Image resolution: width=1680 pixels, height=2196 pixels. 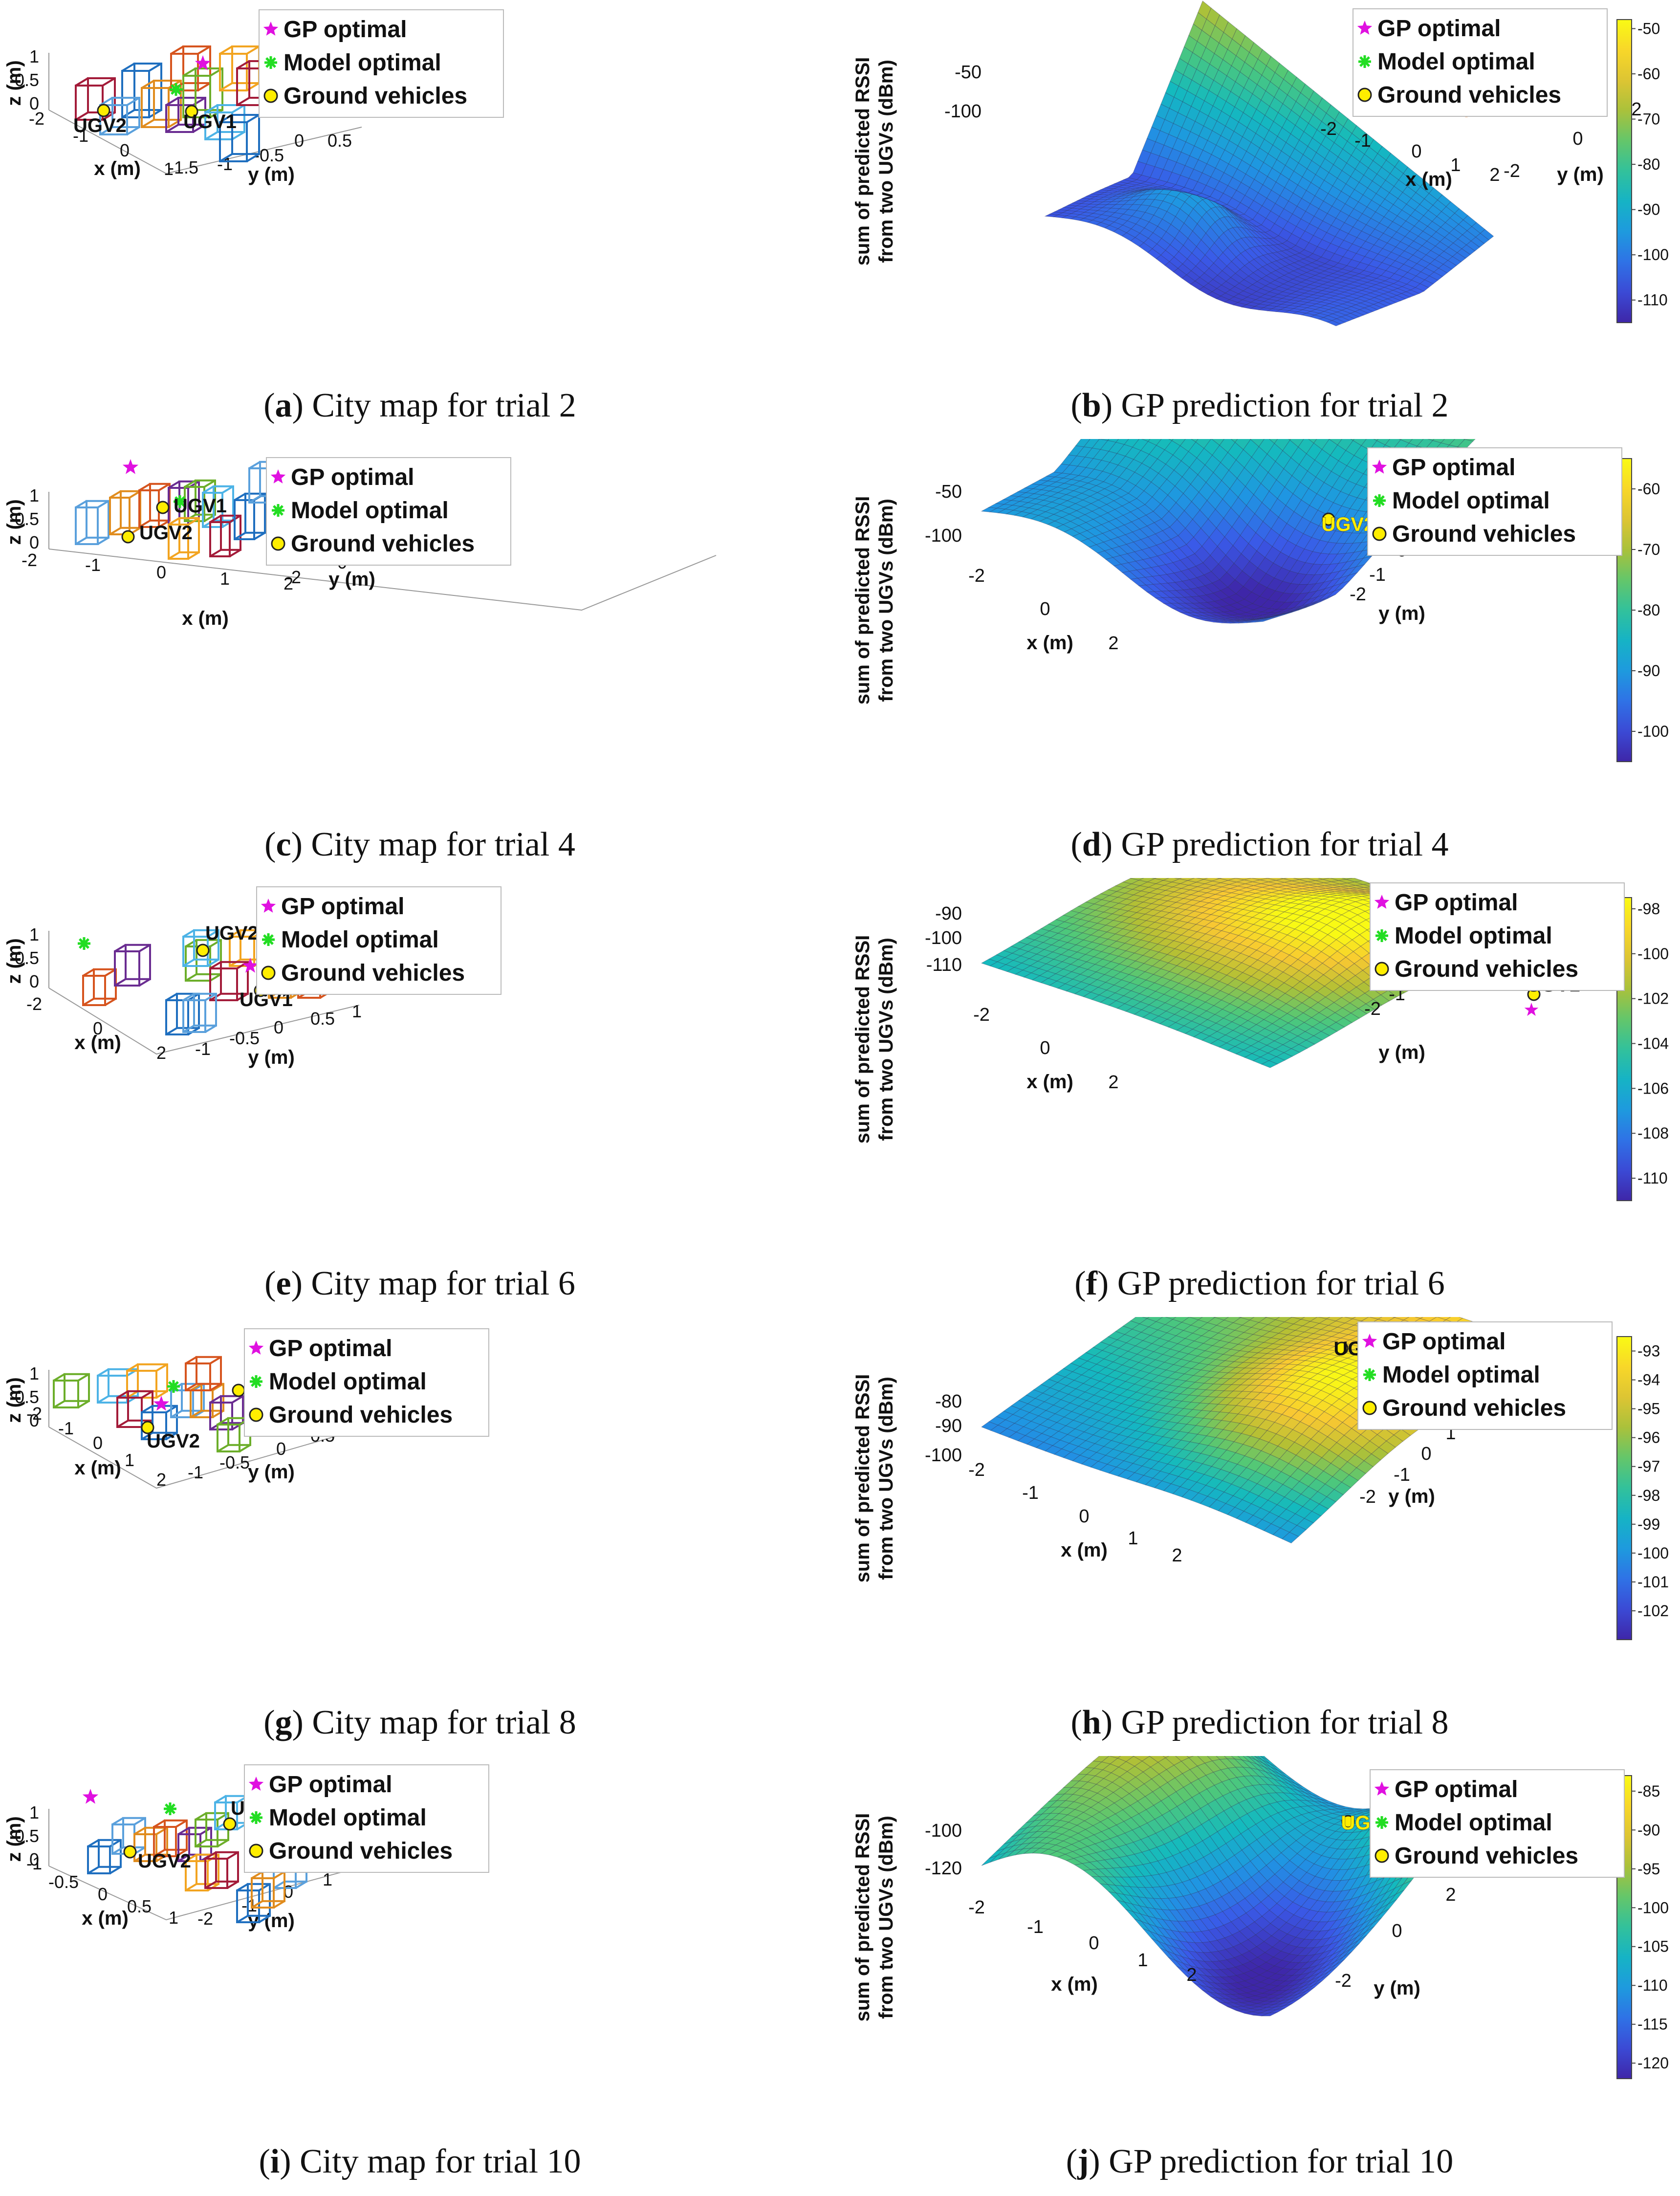 What do you see at coordinates (1259, 406) in the screenshot?
I see `caption: (b) GP prediction for trial 2` at bounding box center [1259, 406].